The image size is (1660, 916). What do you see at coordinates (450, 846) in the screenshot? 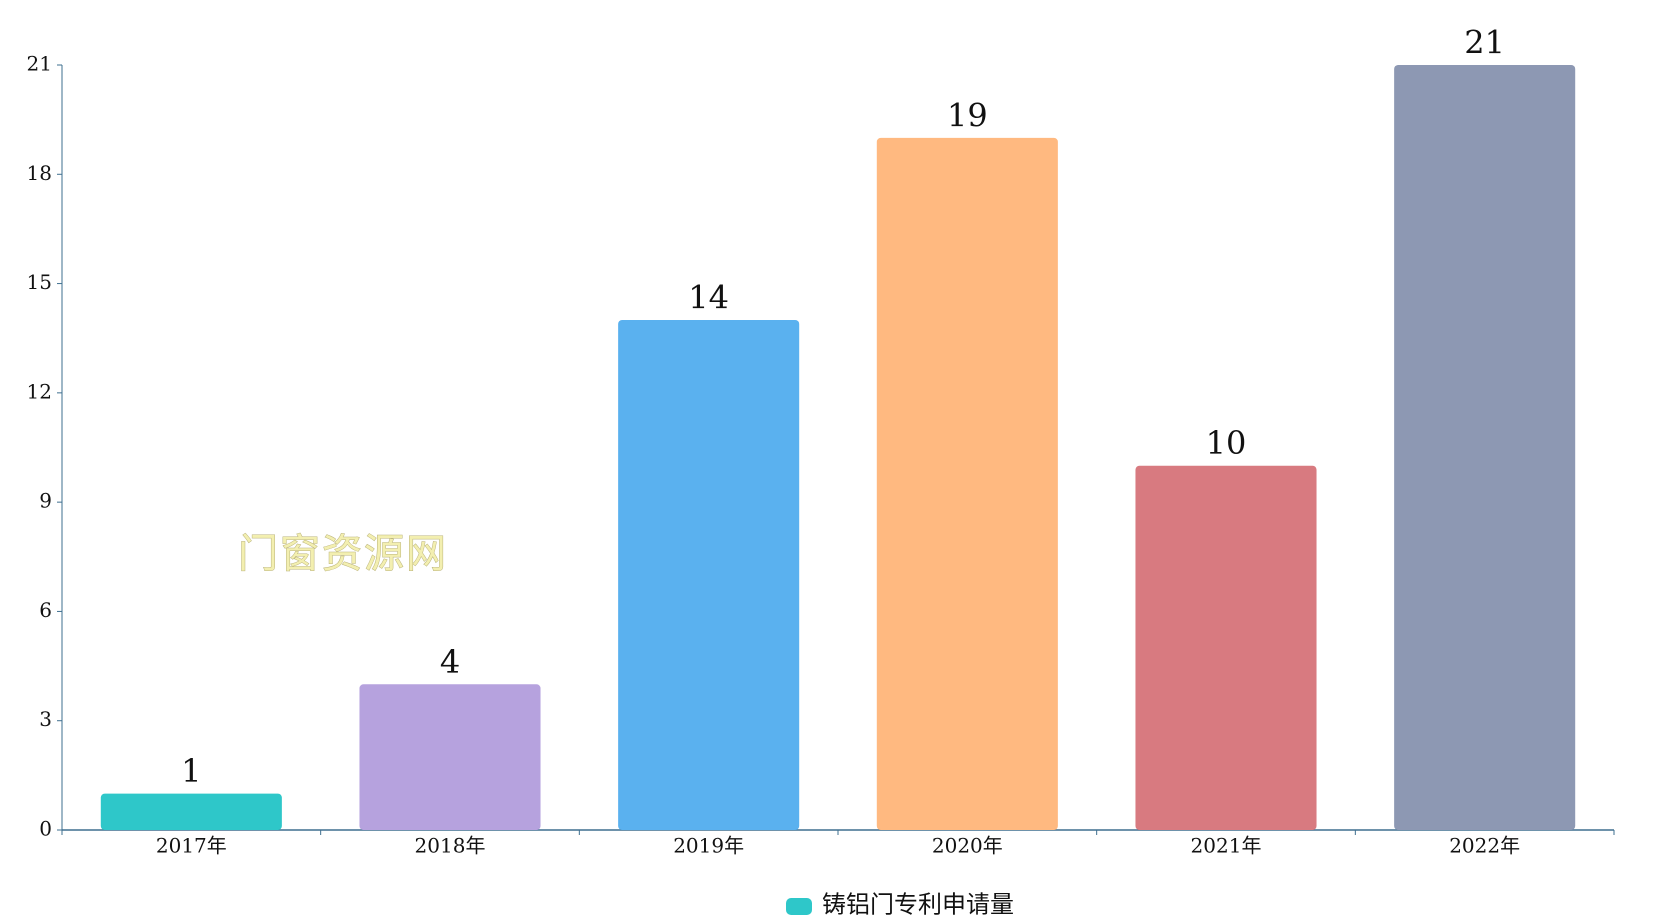
I see `x-tick-label: 2018年` at bounding box center [450, 846].